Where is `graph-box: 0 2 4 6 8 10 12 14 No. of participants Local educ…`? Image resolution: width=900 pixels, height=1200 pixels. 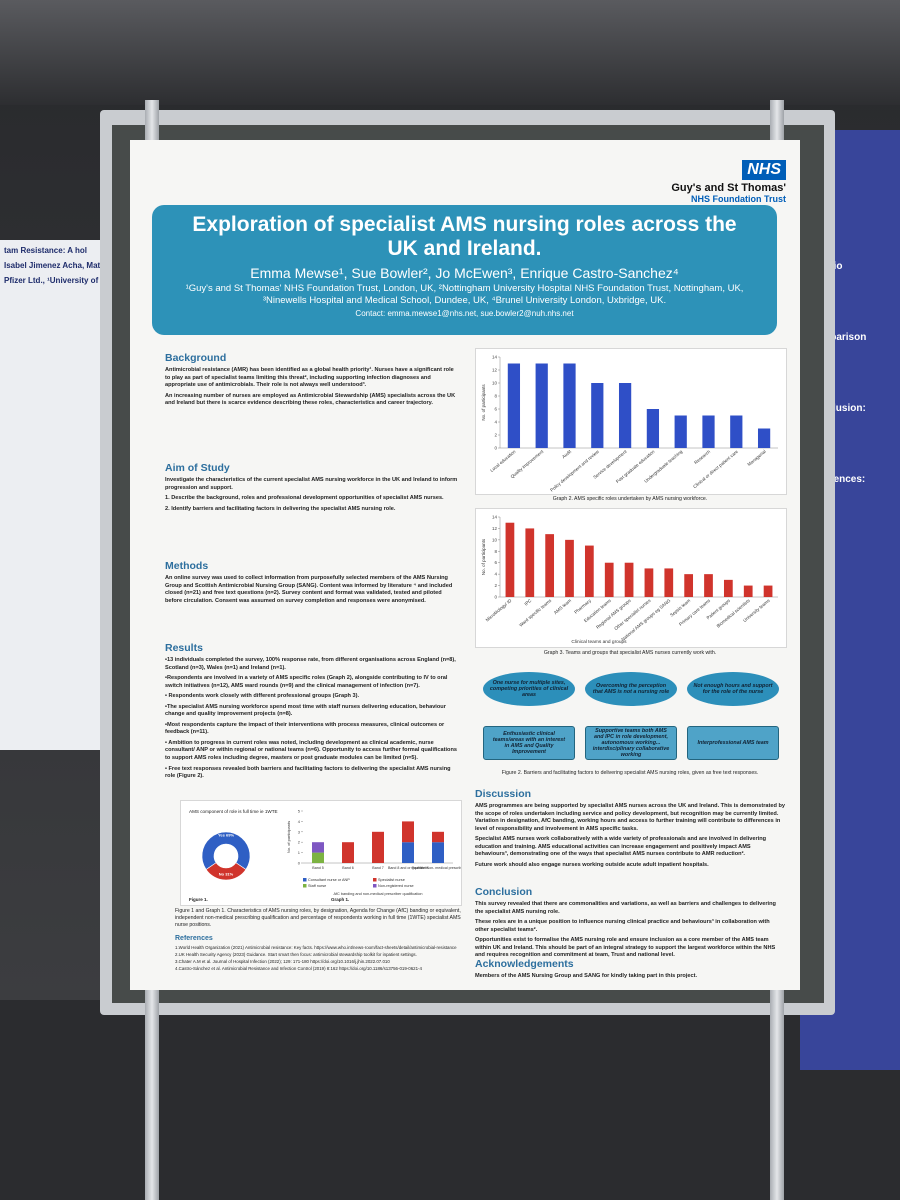 graph-box: 0 2 4 6 8 10 12 14 No. of participants Local educ… is located at coordinates (631, 421).